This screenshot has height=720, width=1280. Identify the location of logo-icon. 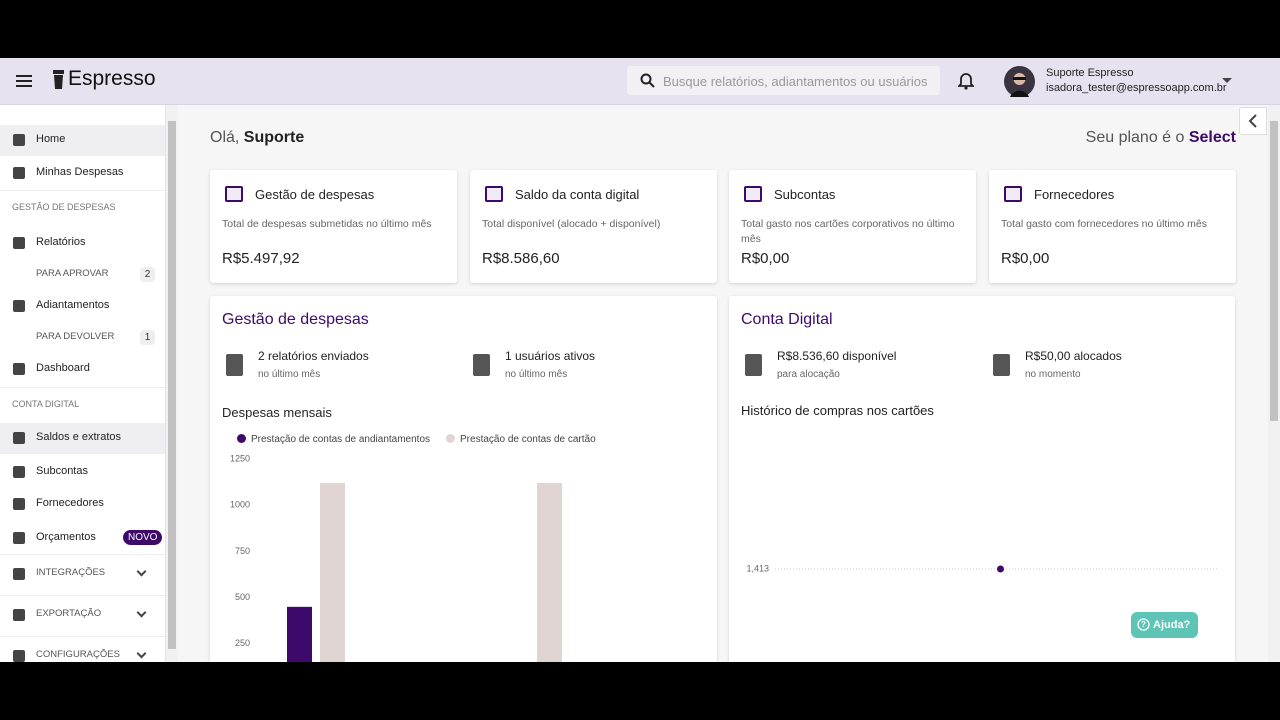
(58, 79).